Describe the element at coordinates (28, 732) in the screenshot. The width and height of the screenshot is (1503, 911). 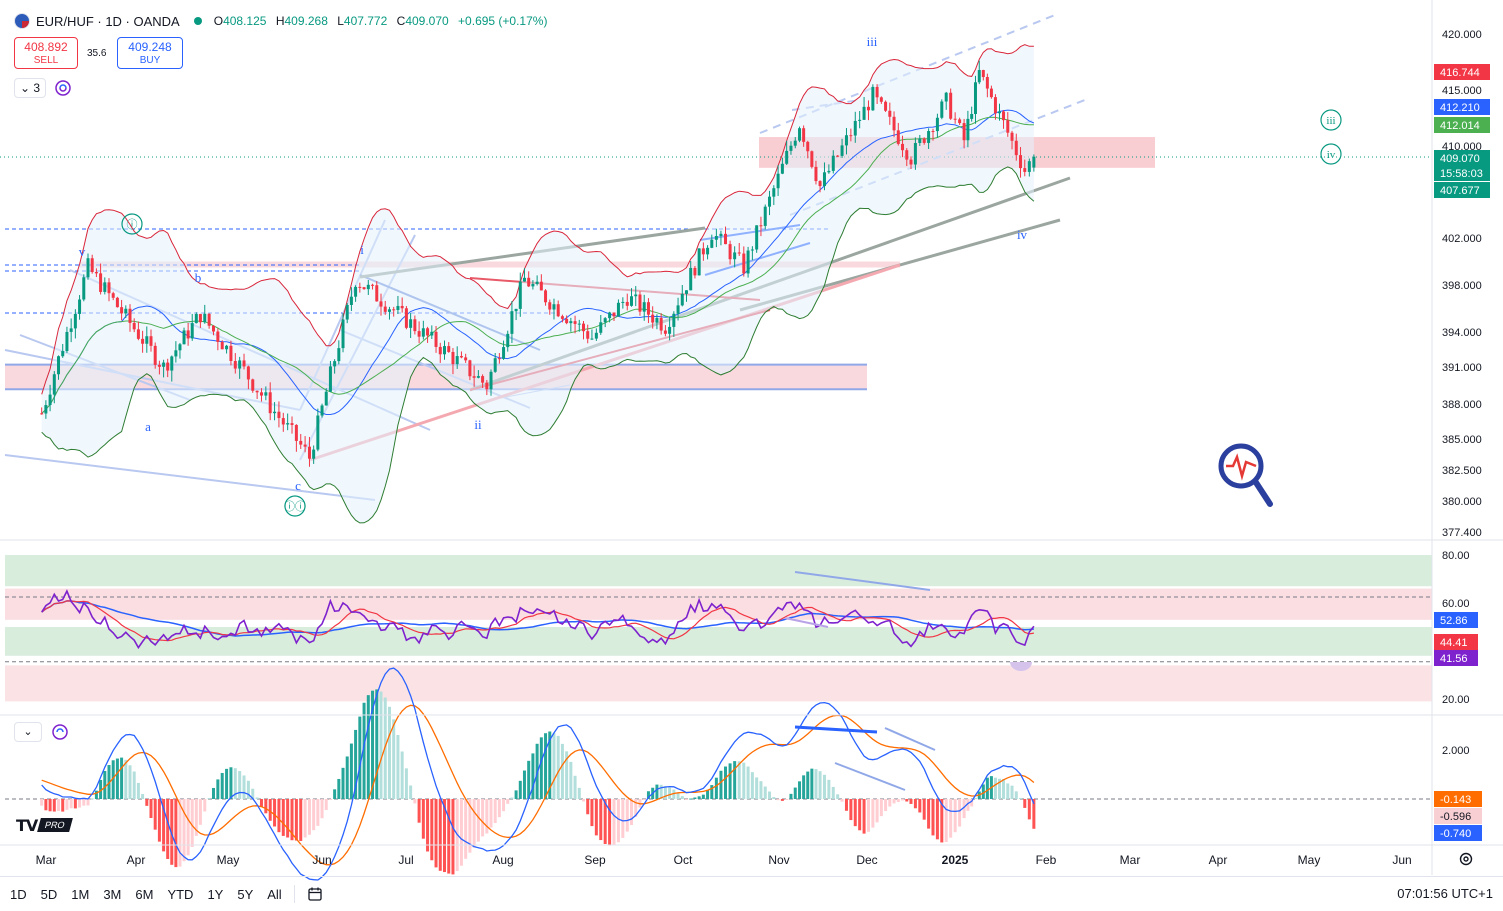
I see `macd-collapse-button: ⌄` at that location.